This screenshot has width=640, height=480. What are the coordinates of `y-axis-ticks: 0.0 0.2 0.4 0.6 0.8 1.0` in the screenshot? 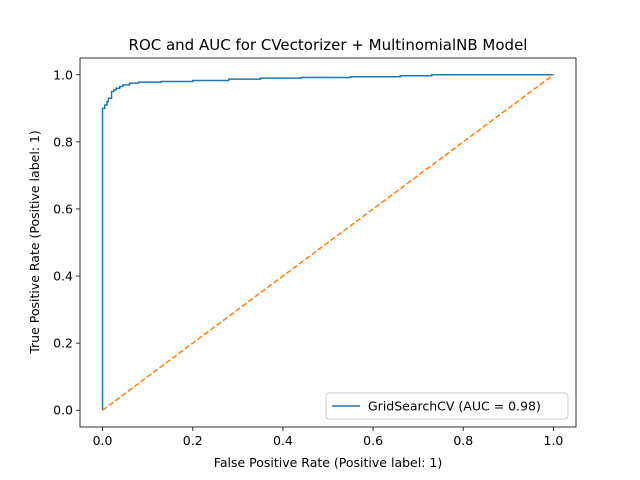 It's located at (66, 242).